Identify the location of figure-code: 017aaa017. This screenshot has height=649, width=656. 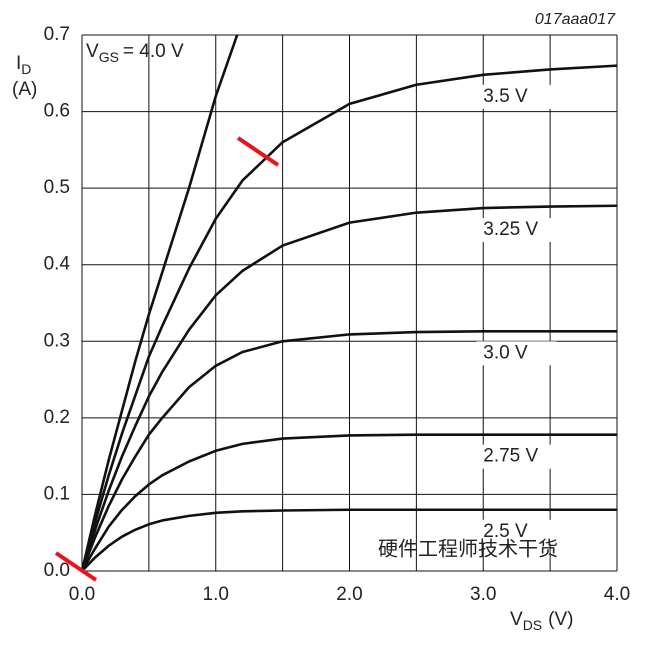
(575, 19).